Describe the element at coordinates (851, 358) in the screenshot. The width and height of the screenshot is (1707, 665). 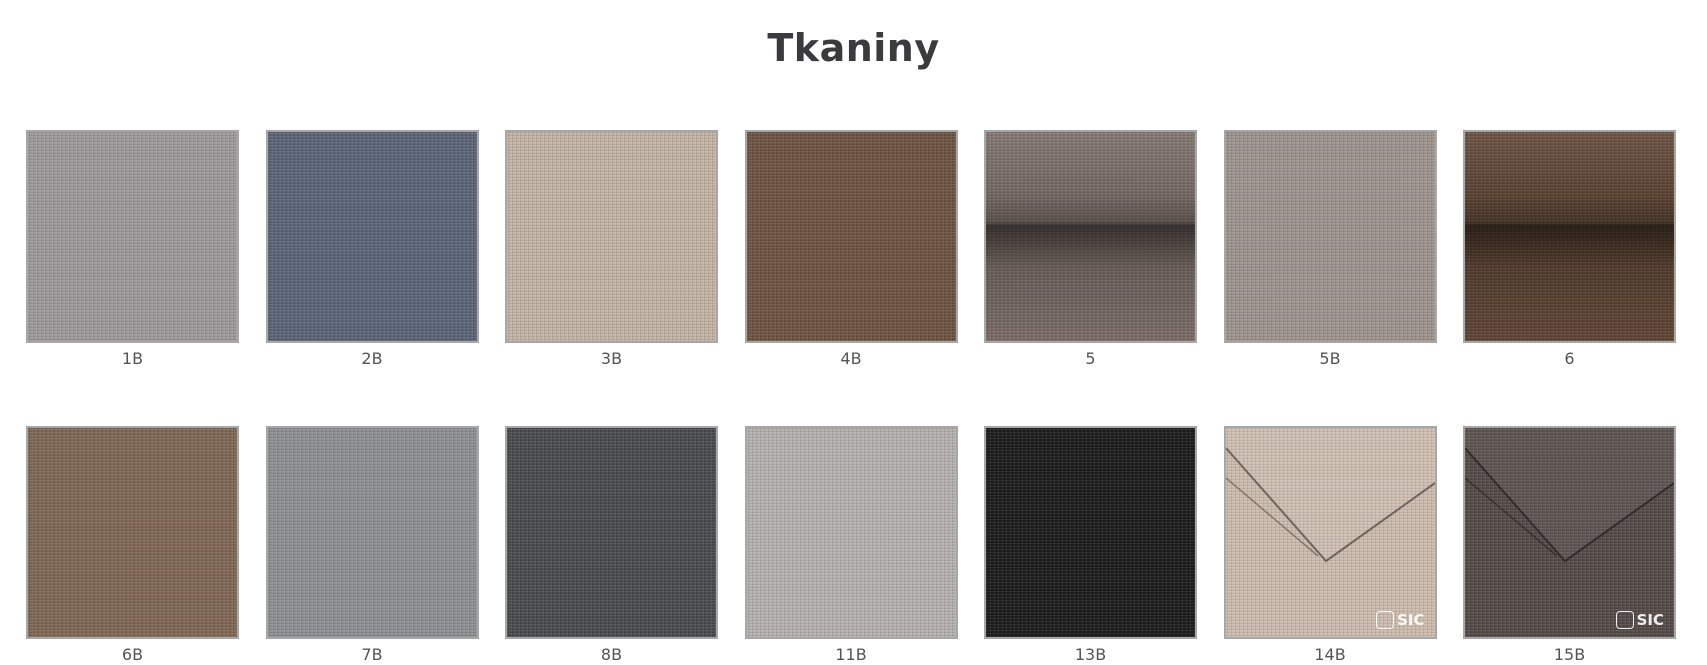
I see `fabric-code-label: 4B` at that location.